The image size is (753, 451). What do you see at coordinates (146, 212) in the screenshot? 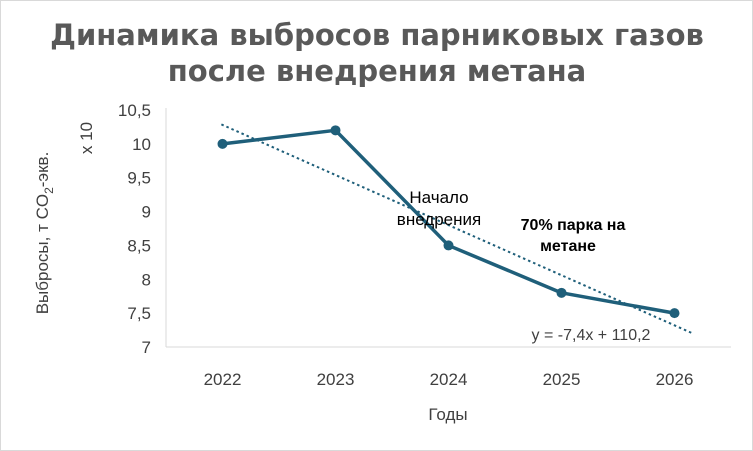
I see `y-tick-label: 9` at bounding box center [146, 212].